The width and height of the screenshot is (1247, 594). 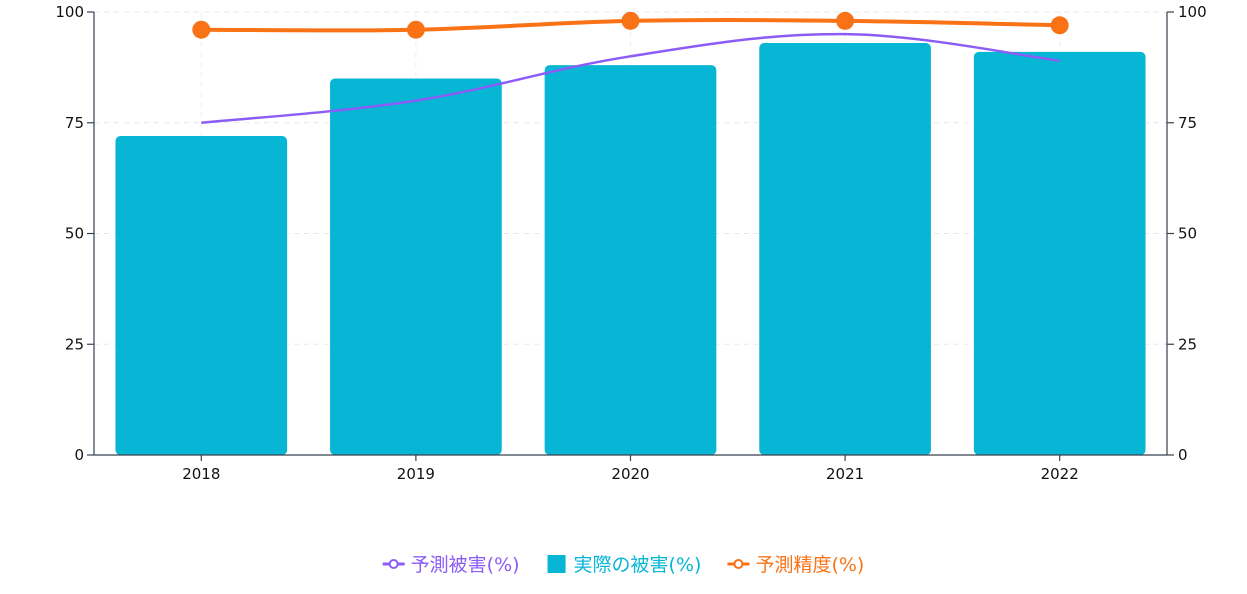 What do you see at coordinates (201, 296) in the screenshot?
I see `bar-2018` at bounding box center [201, 296].